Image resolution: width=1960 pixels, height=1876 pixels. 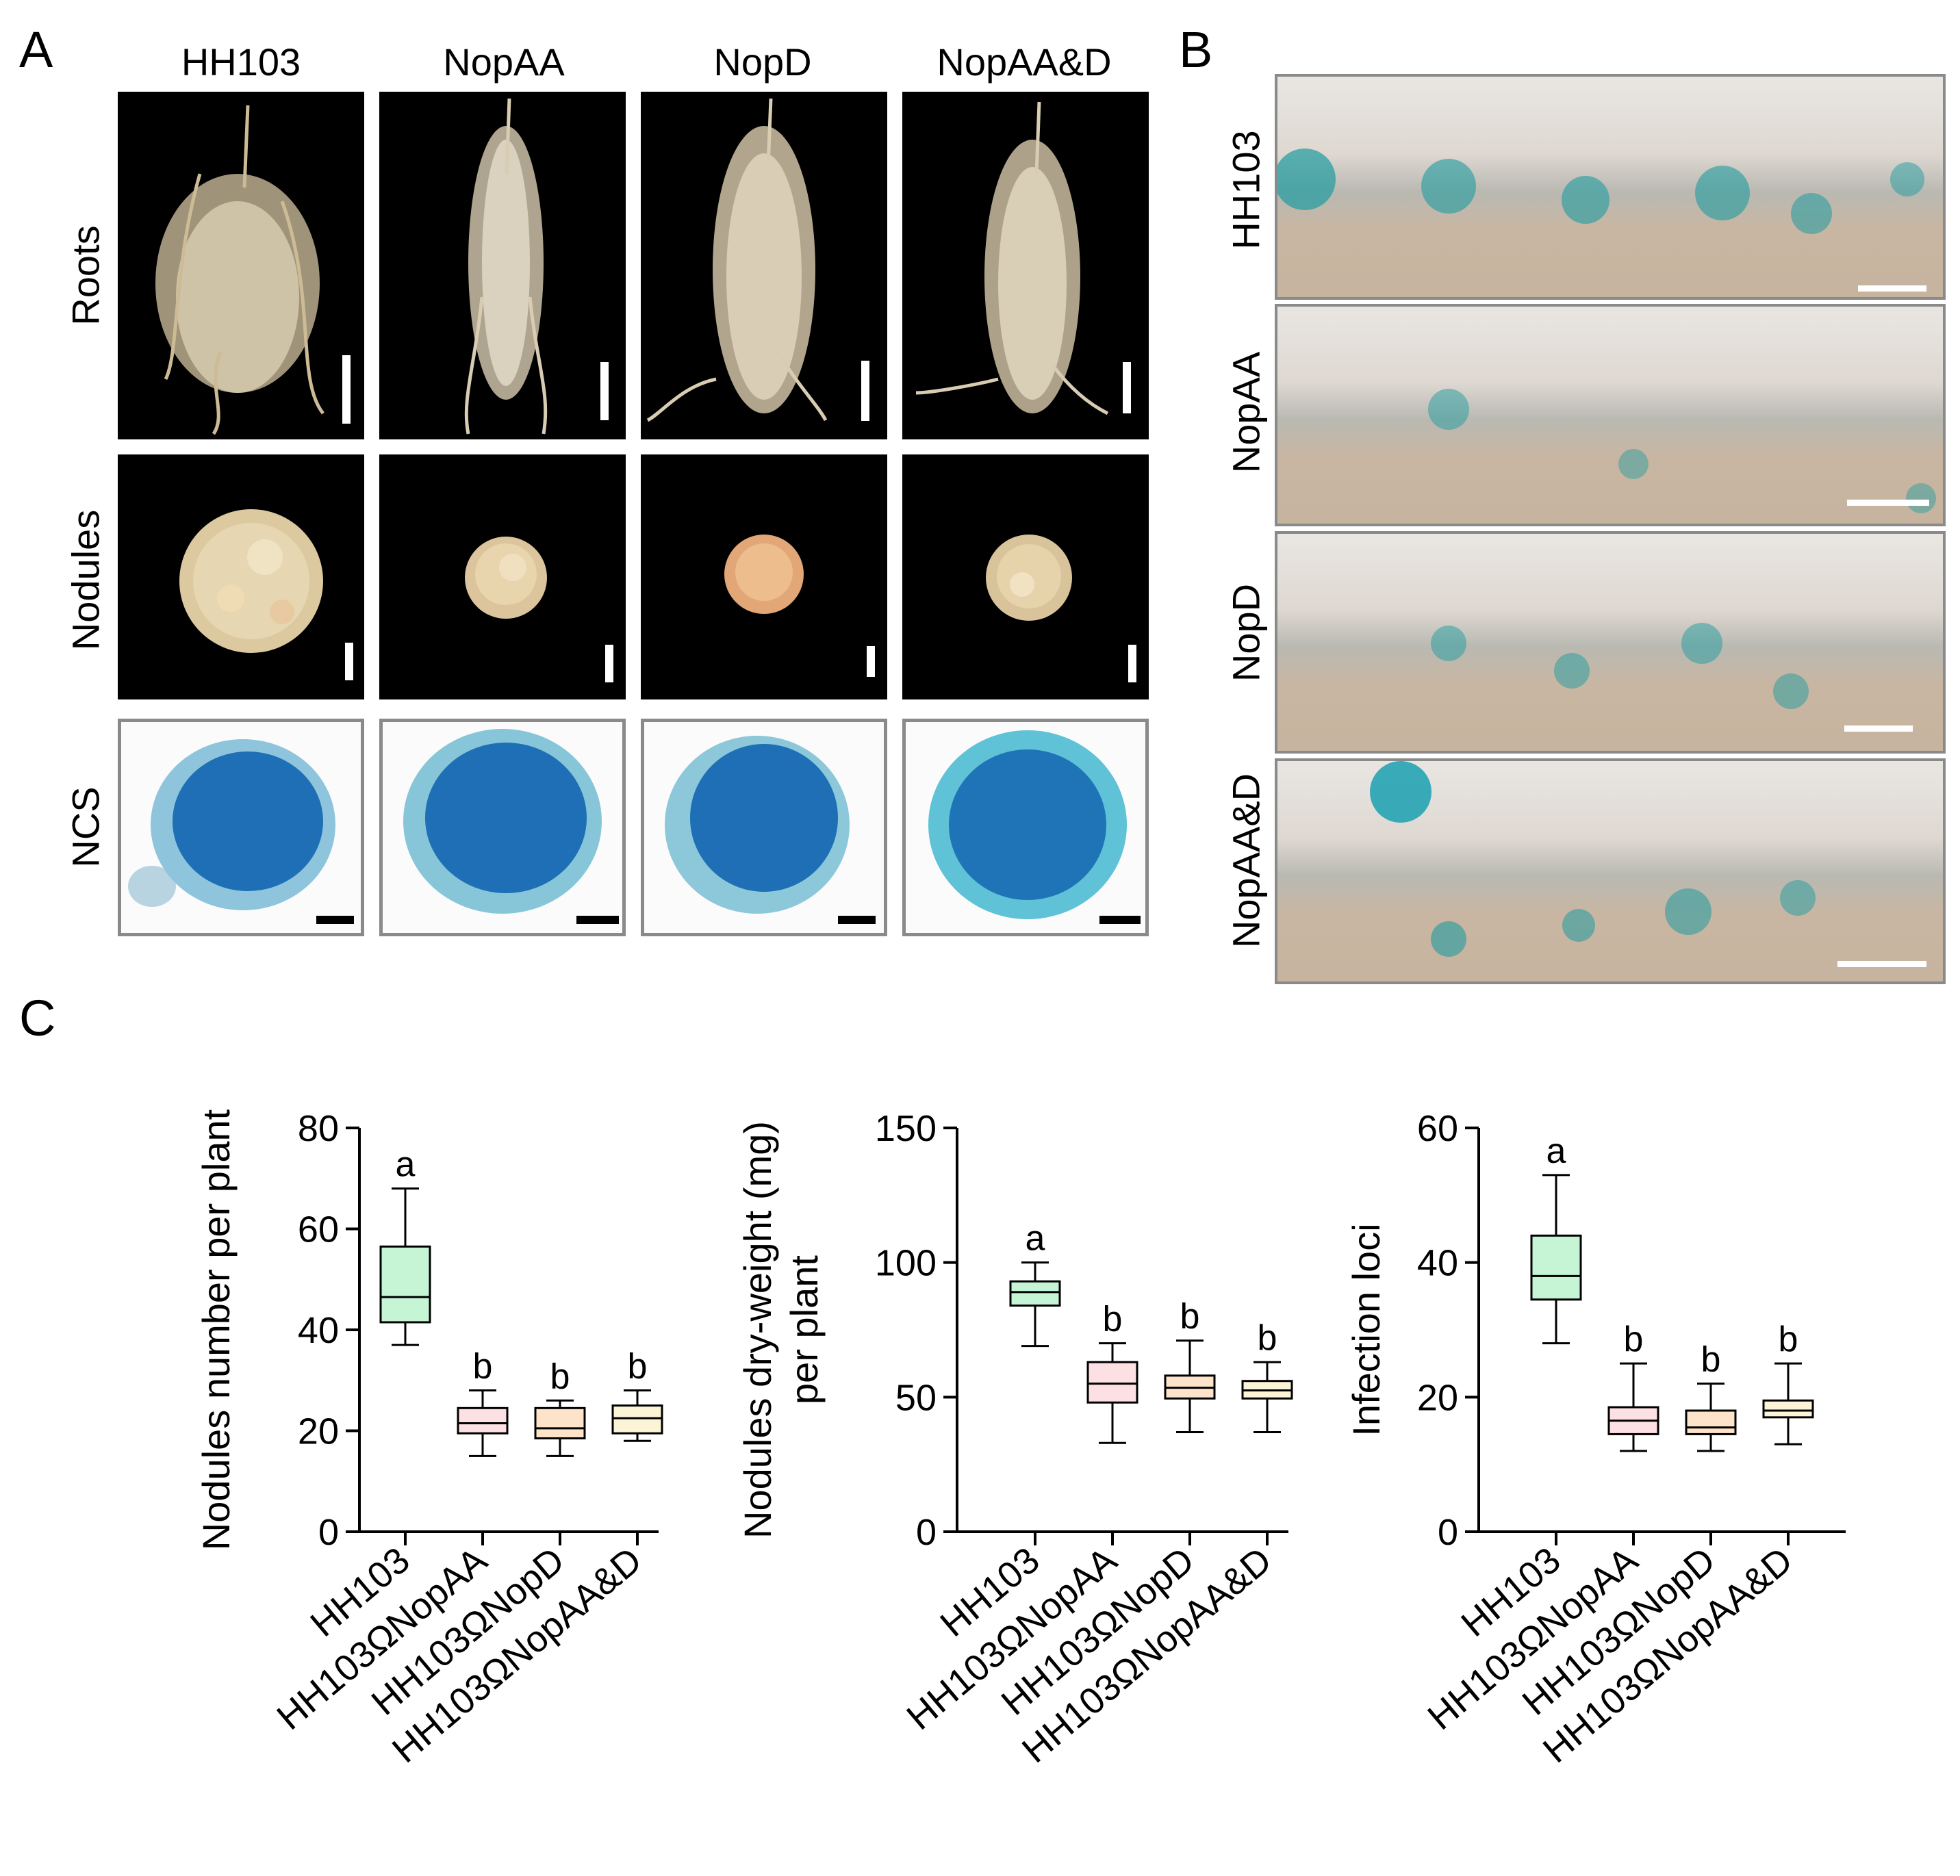 I want to click on ncs-drawing-nopaad, so click(x=1027, y=825).